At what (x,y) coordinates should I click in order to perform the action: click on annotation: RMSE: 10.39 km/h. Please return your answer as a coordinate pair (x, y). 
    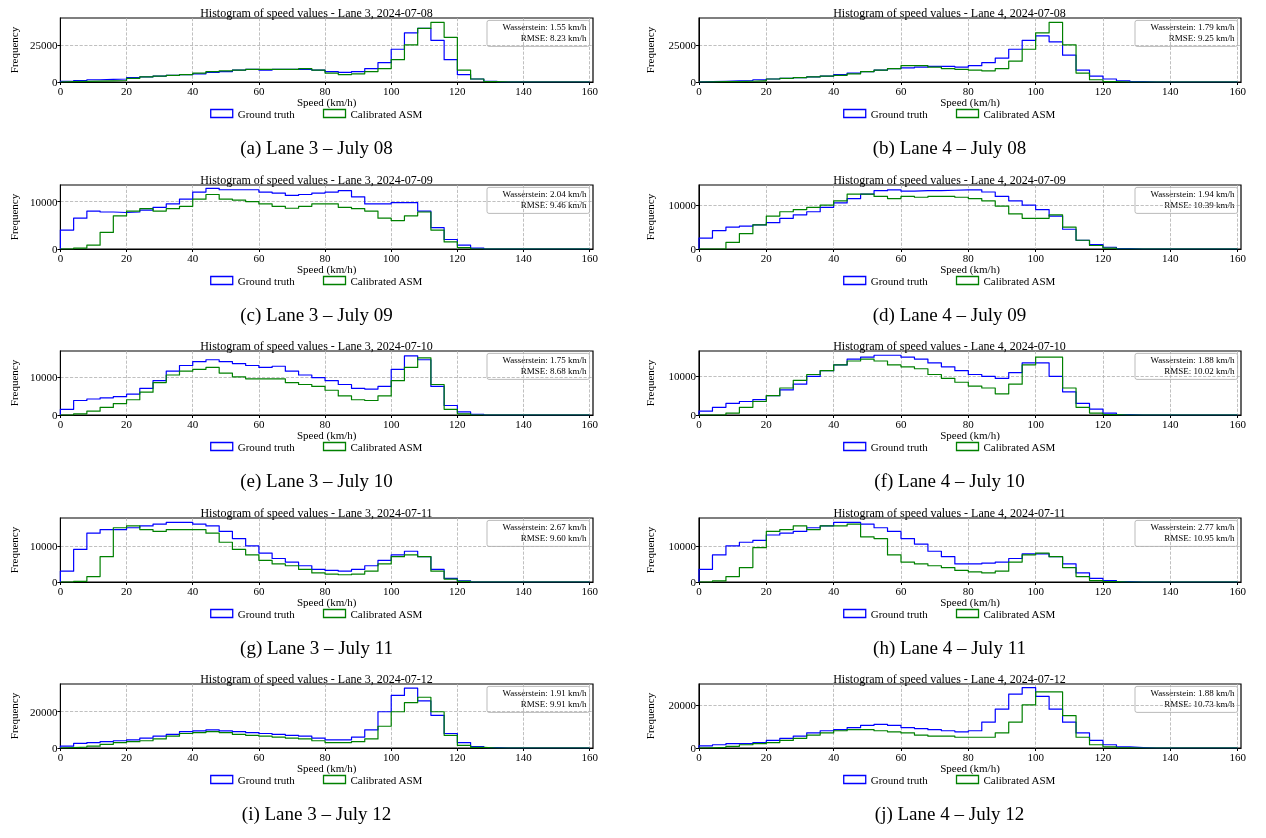
    Looking at the image, I should click on (1200, 204).